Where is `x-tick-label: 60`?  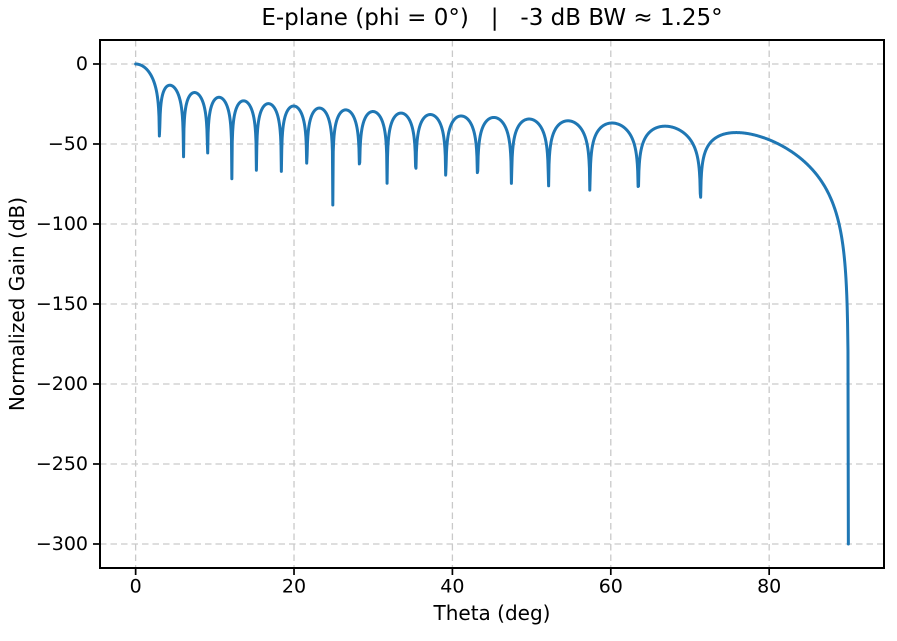
x-tick-label: 60 is located at coordinates (611, 587).